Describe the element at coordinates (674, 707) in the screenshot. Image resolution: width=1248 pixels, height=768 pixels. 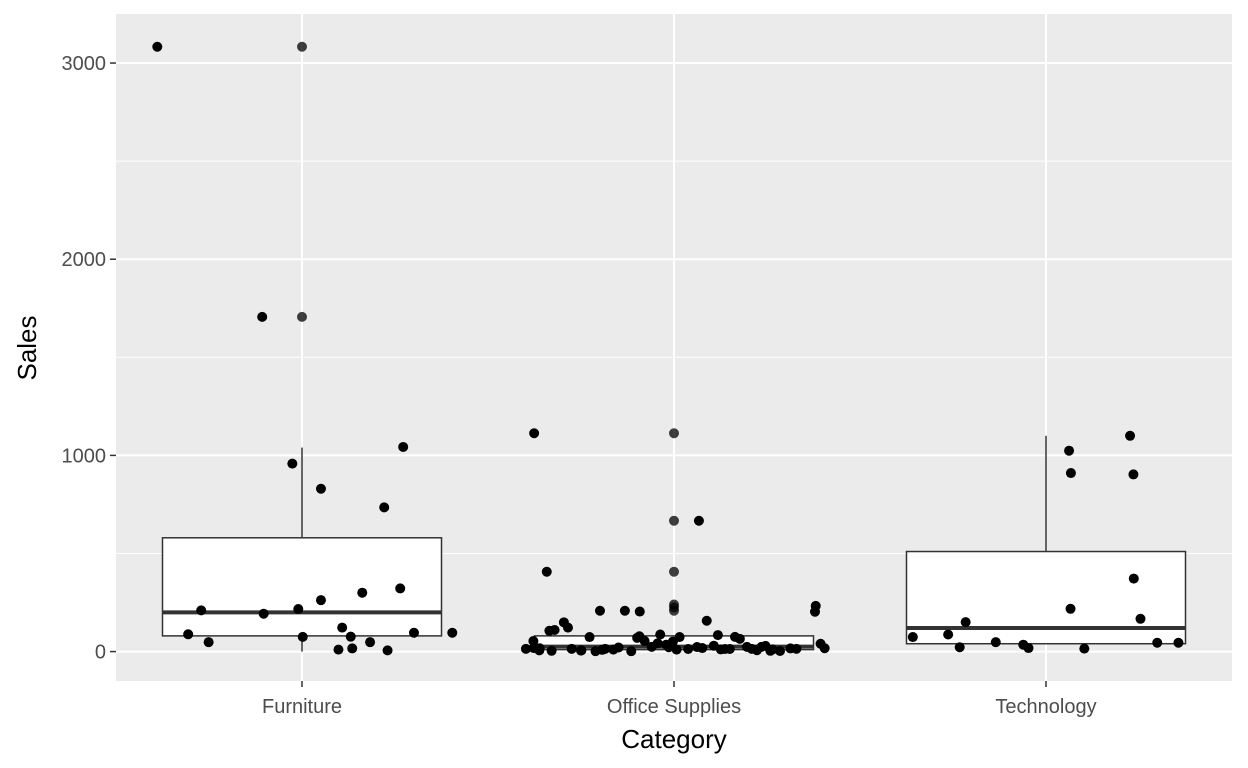
I see `x-tick-label: Office Supplies` at that location.